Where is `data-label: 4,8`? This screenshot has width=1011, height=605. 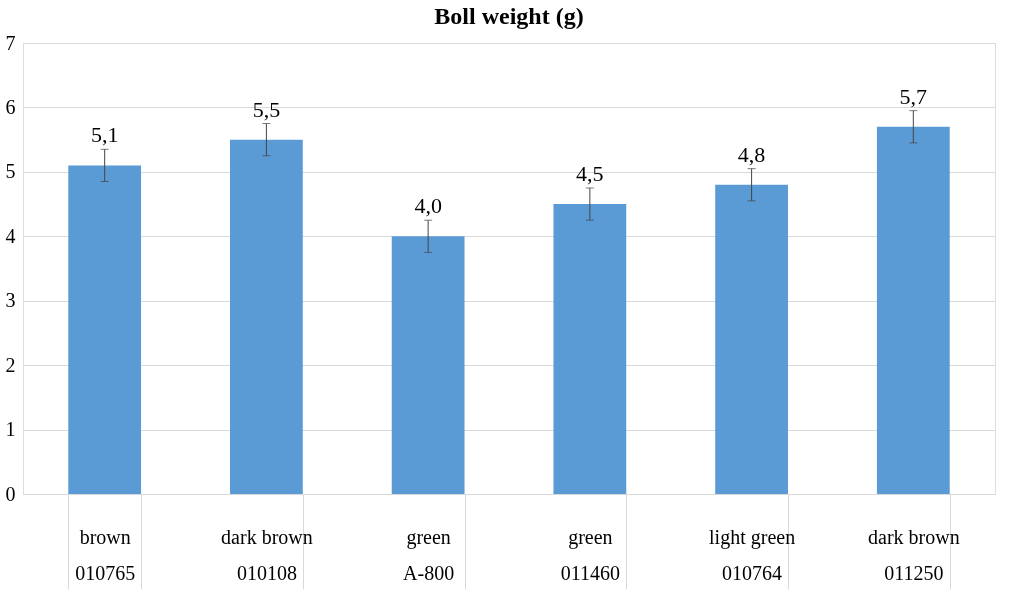 data-label: 4,8 is located at coordinates (751, 154).